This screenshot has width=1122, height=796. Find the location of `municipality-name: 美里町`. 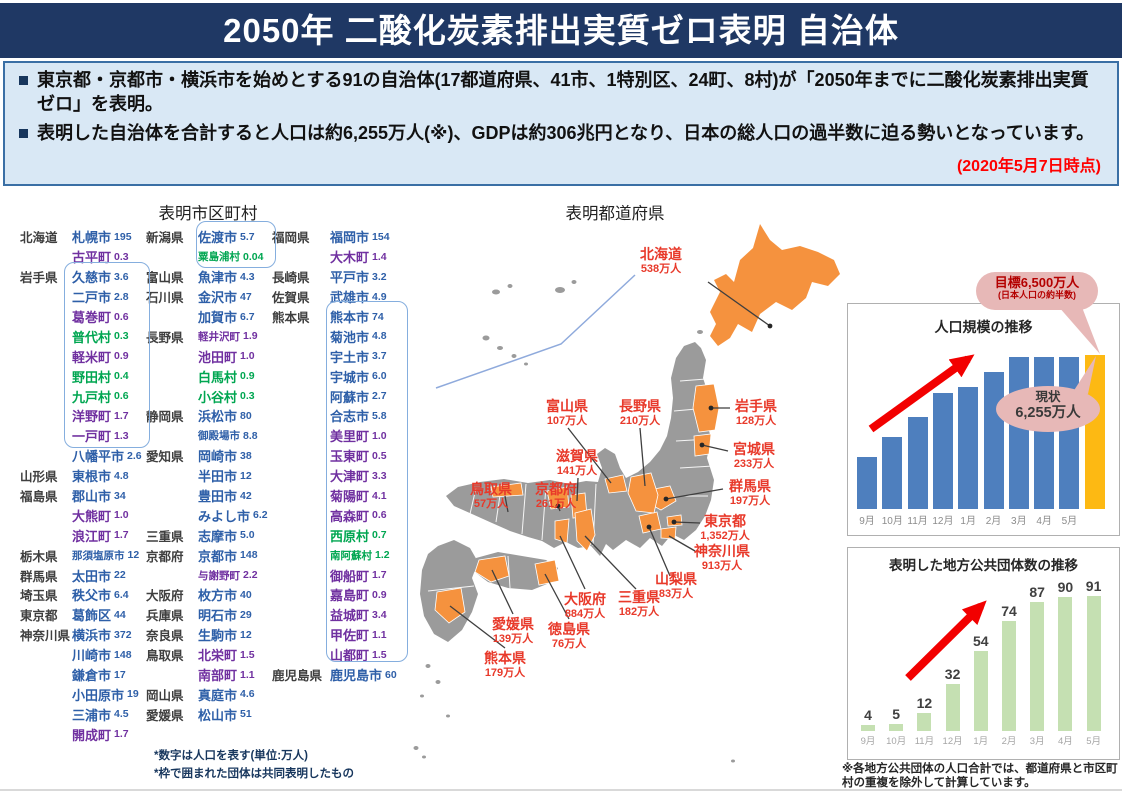

municipality-name: 美里町 is located at coordinates (350, 437).